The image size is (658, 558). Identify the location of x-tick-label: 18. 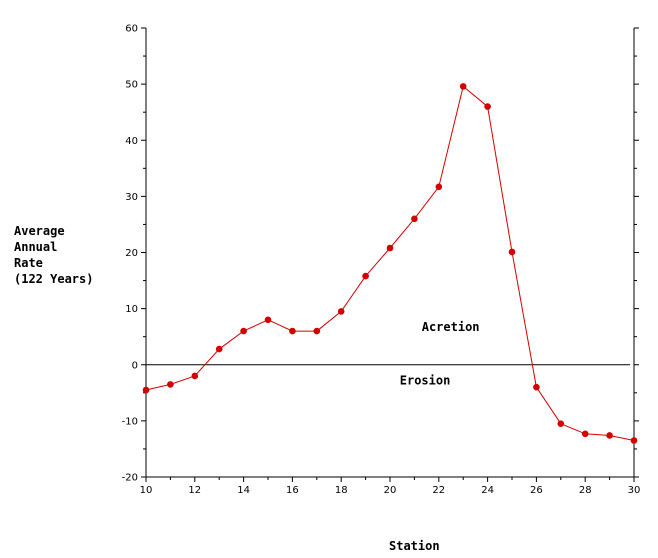
(341, 490).